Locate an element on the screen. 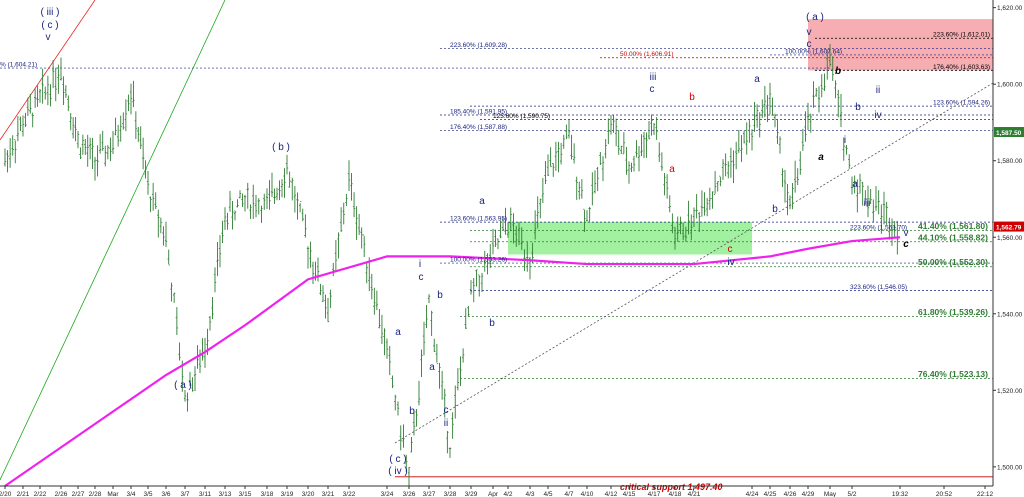 The height and width of the screenshot is (497, 1024). red-channel-line is located at coordinates (48, 70).